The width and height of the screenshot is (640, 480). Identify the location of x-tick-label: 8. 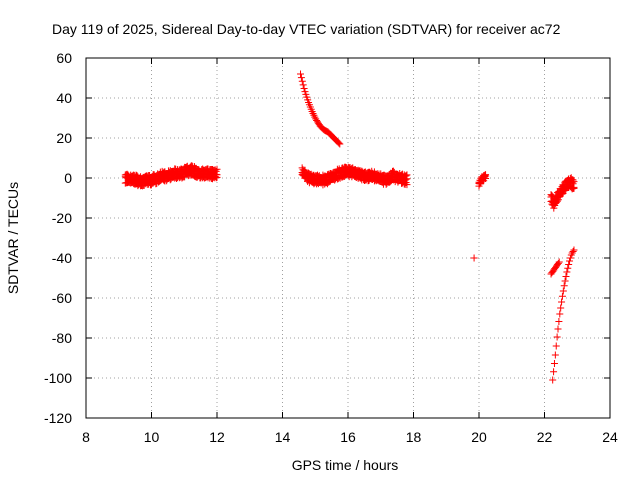
(86, 437).